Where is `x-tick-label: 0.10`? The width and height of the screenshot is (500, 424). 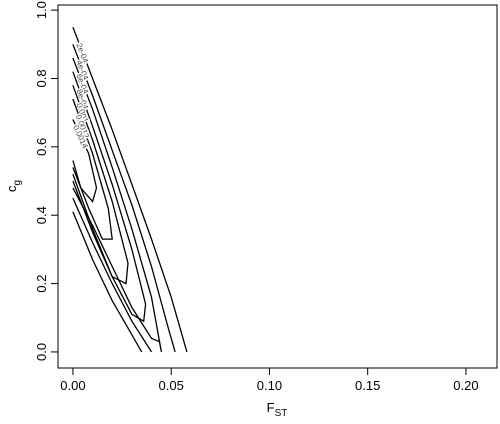
x-tick-label: 0.10 is located at coordinates (269, 385).